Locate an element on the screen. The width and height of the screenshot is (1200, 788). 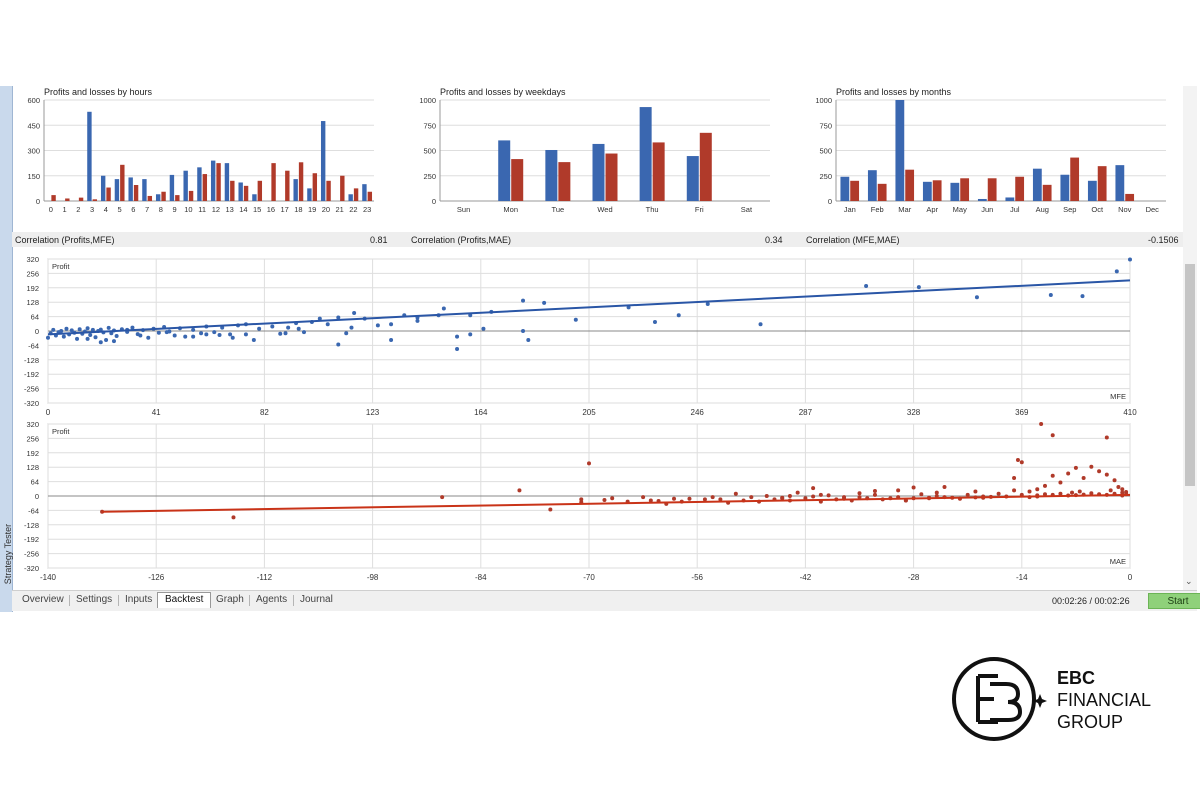
tab-backtest: Backtest is located at coordinates (184, 600).